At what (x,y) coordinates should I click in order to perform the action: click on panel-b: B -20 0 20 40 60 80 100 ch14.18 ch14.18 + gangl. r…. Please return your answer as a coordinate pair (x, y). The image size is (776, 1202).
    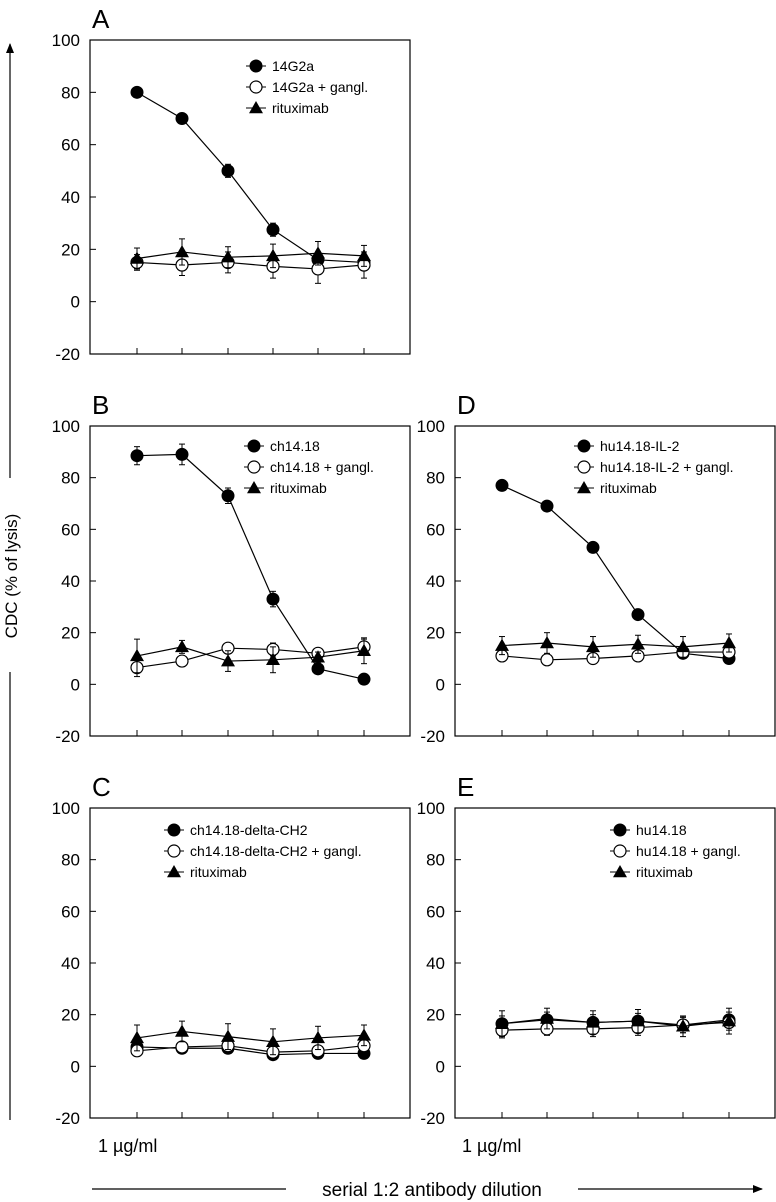
    Looking at the image, I should click on (231, 568).